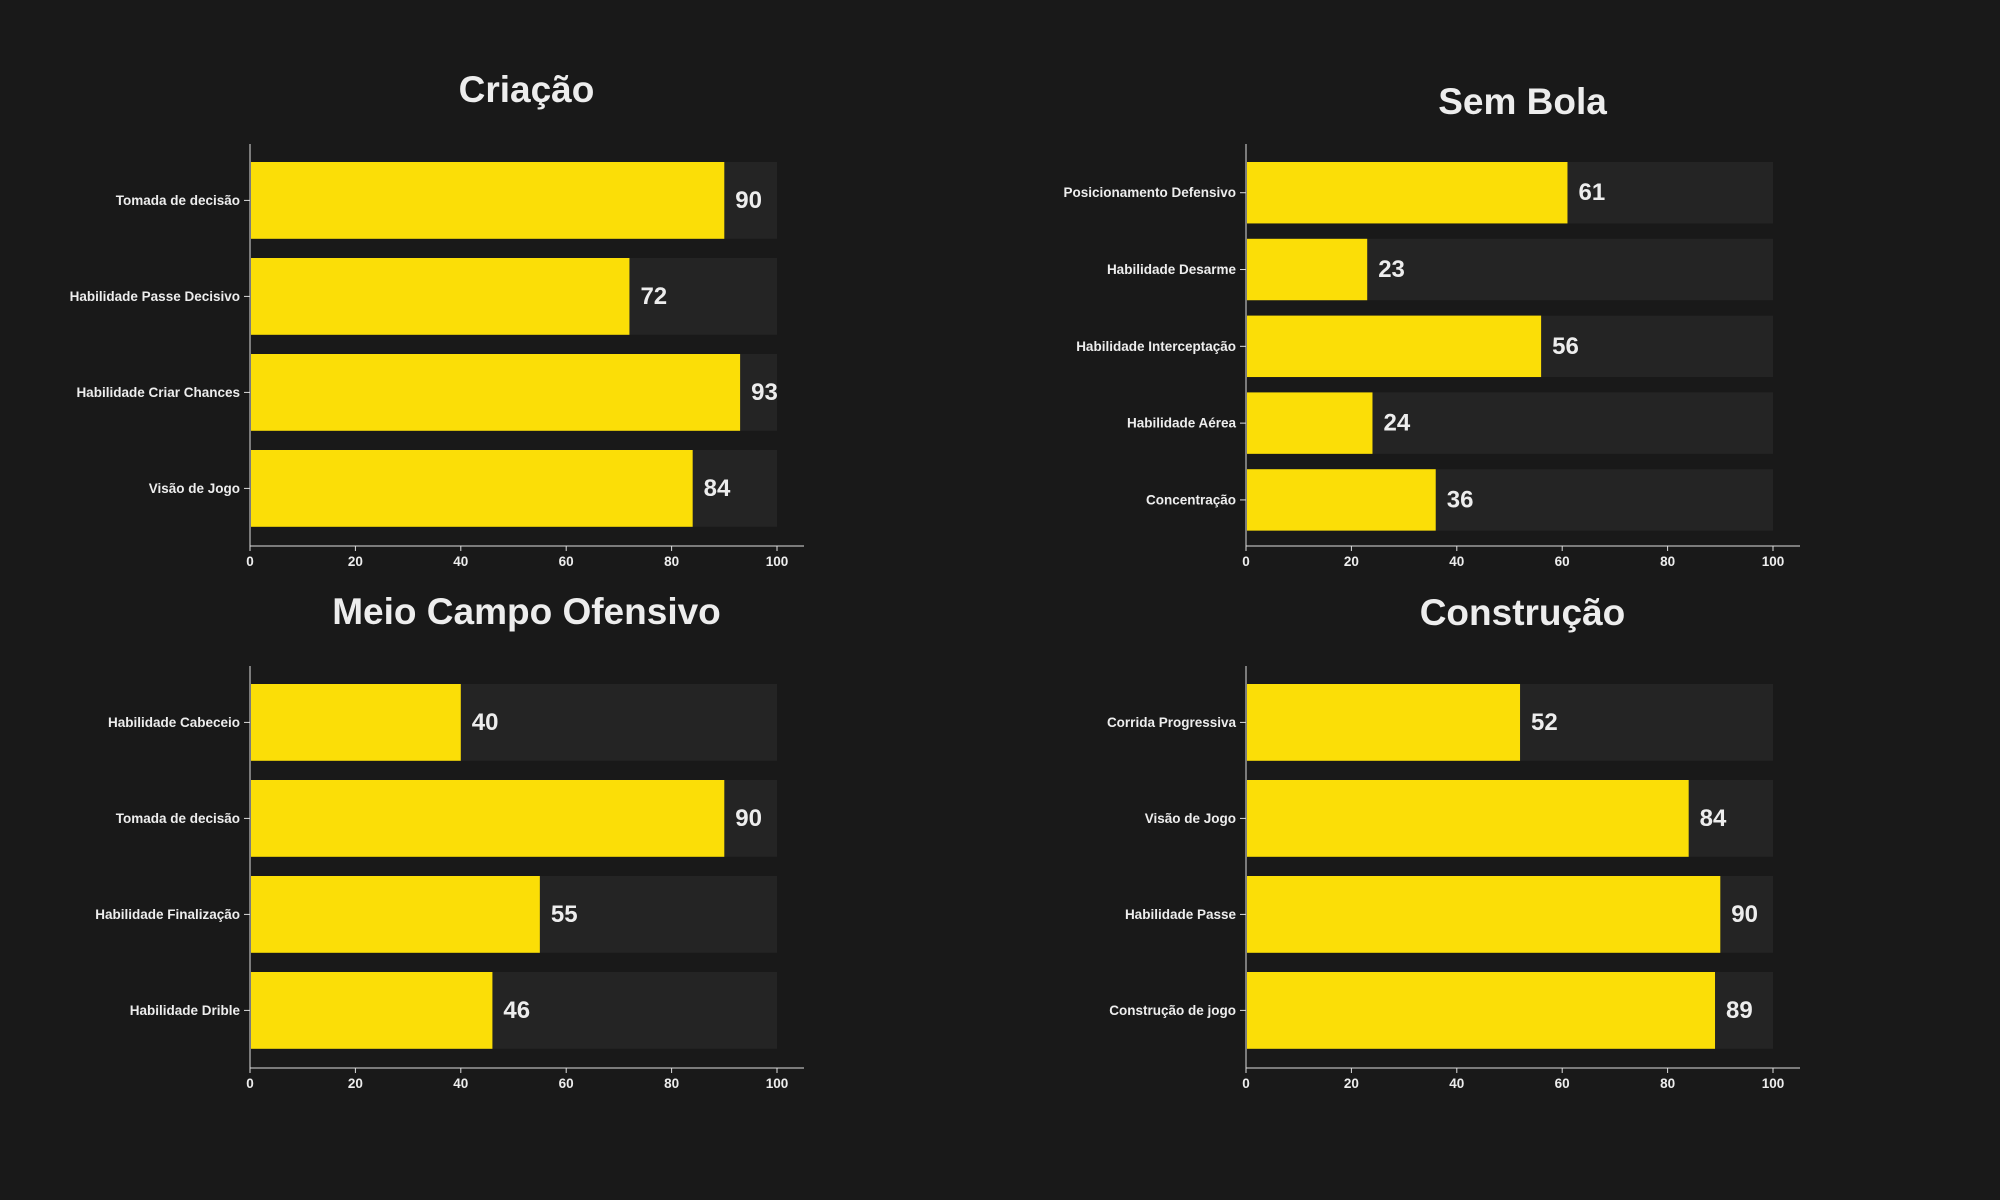  What do you see at coordinates (155, 296) in the screenshot?
I see `category-label: Habilidade Passe Decisivo` at bounding box center [155, 296].